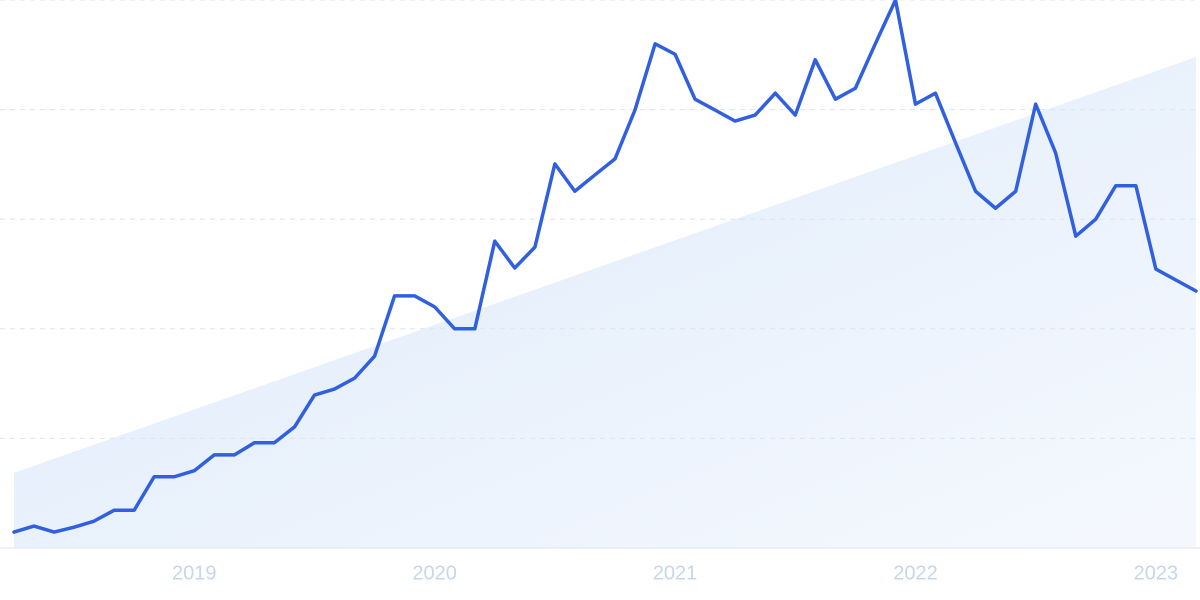 The image size is (1200, 600). Describe the element at coordinates (915, 573) in the screenshot. I see `x-tick-label: 2022` at that location.